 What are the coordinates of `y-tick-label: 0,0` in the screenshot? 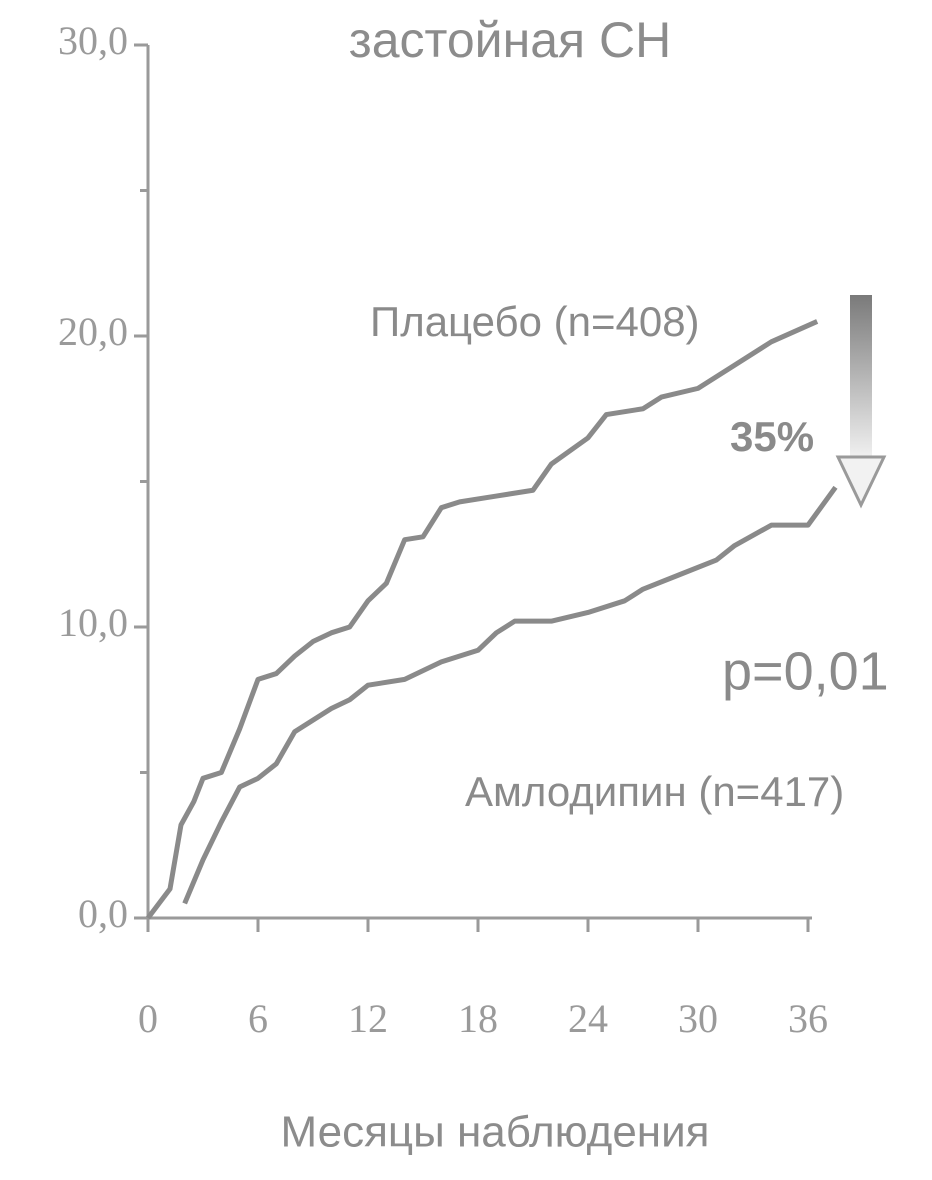 It's located at (103, 913).